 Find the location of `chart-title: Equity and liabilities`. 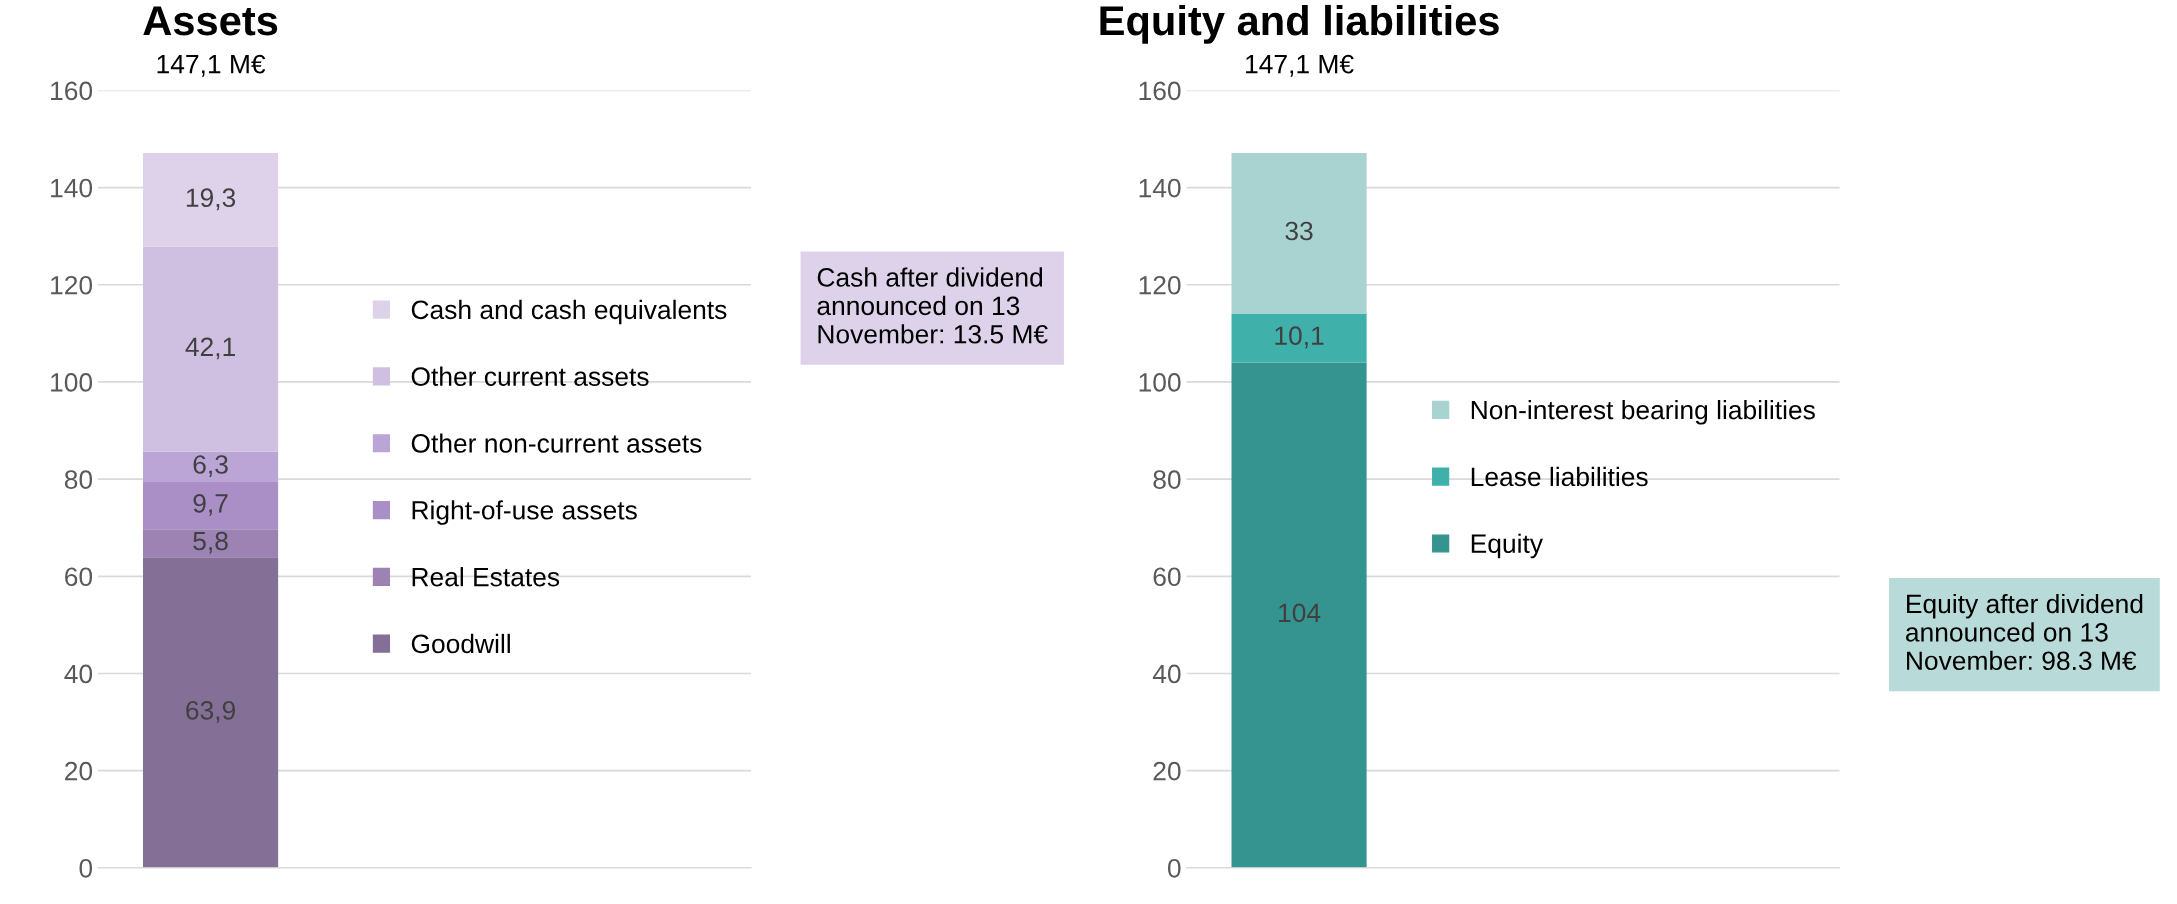

chart-title: Equity and liabilities is located at coordinates (1299, 24).